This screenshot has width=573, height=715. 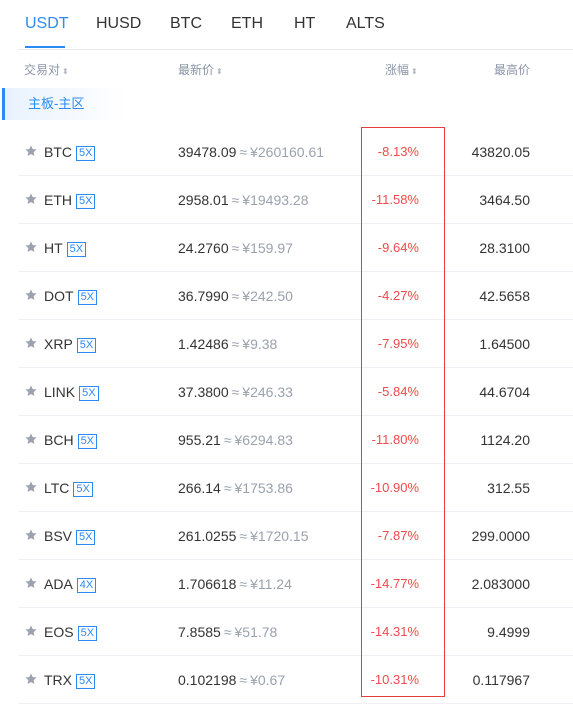 What do you see at coordinates (70, 344) in the screenshot?
I see `coin-pair: XRP 5X` at bounding box center [70, 344].